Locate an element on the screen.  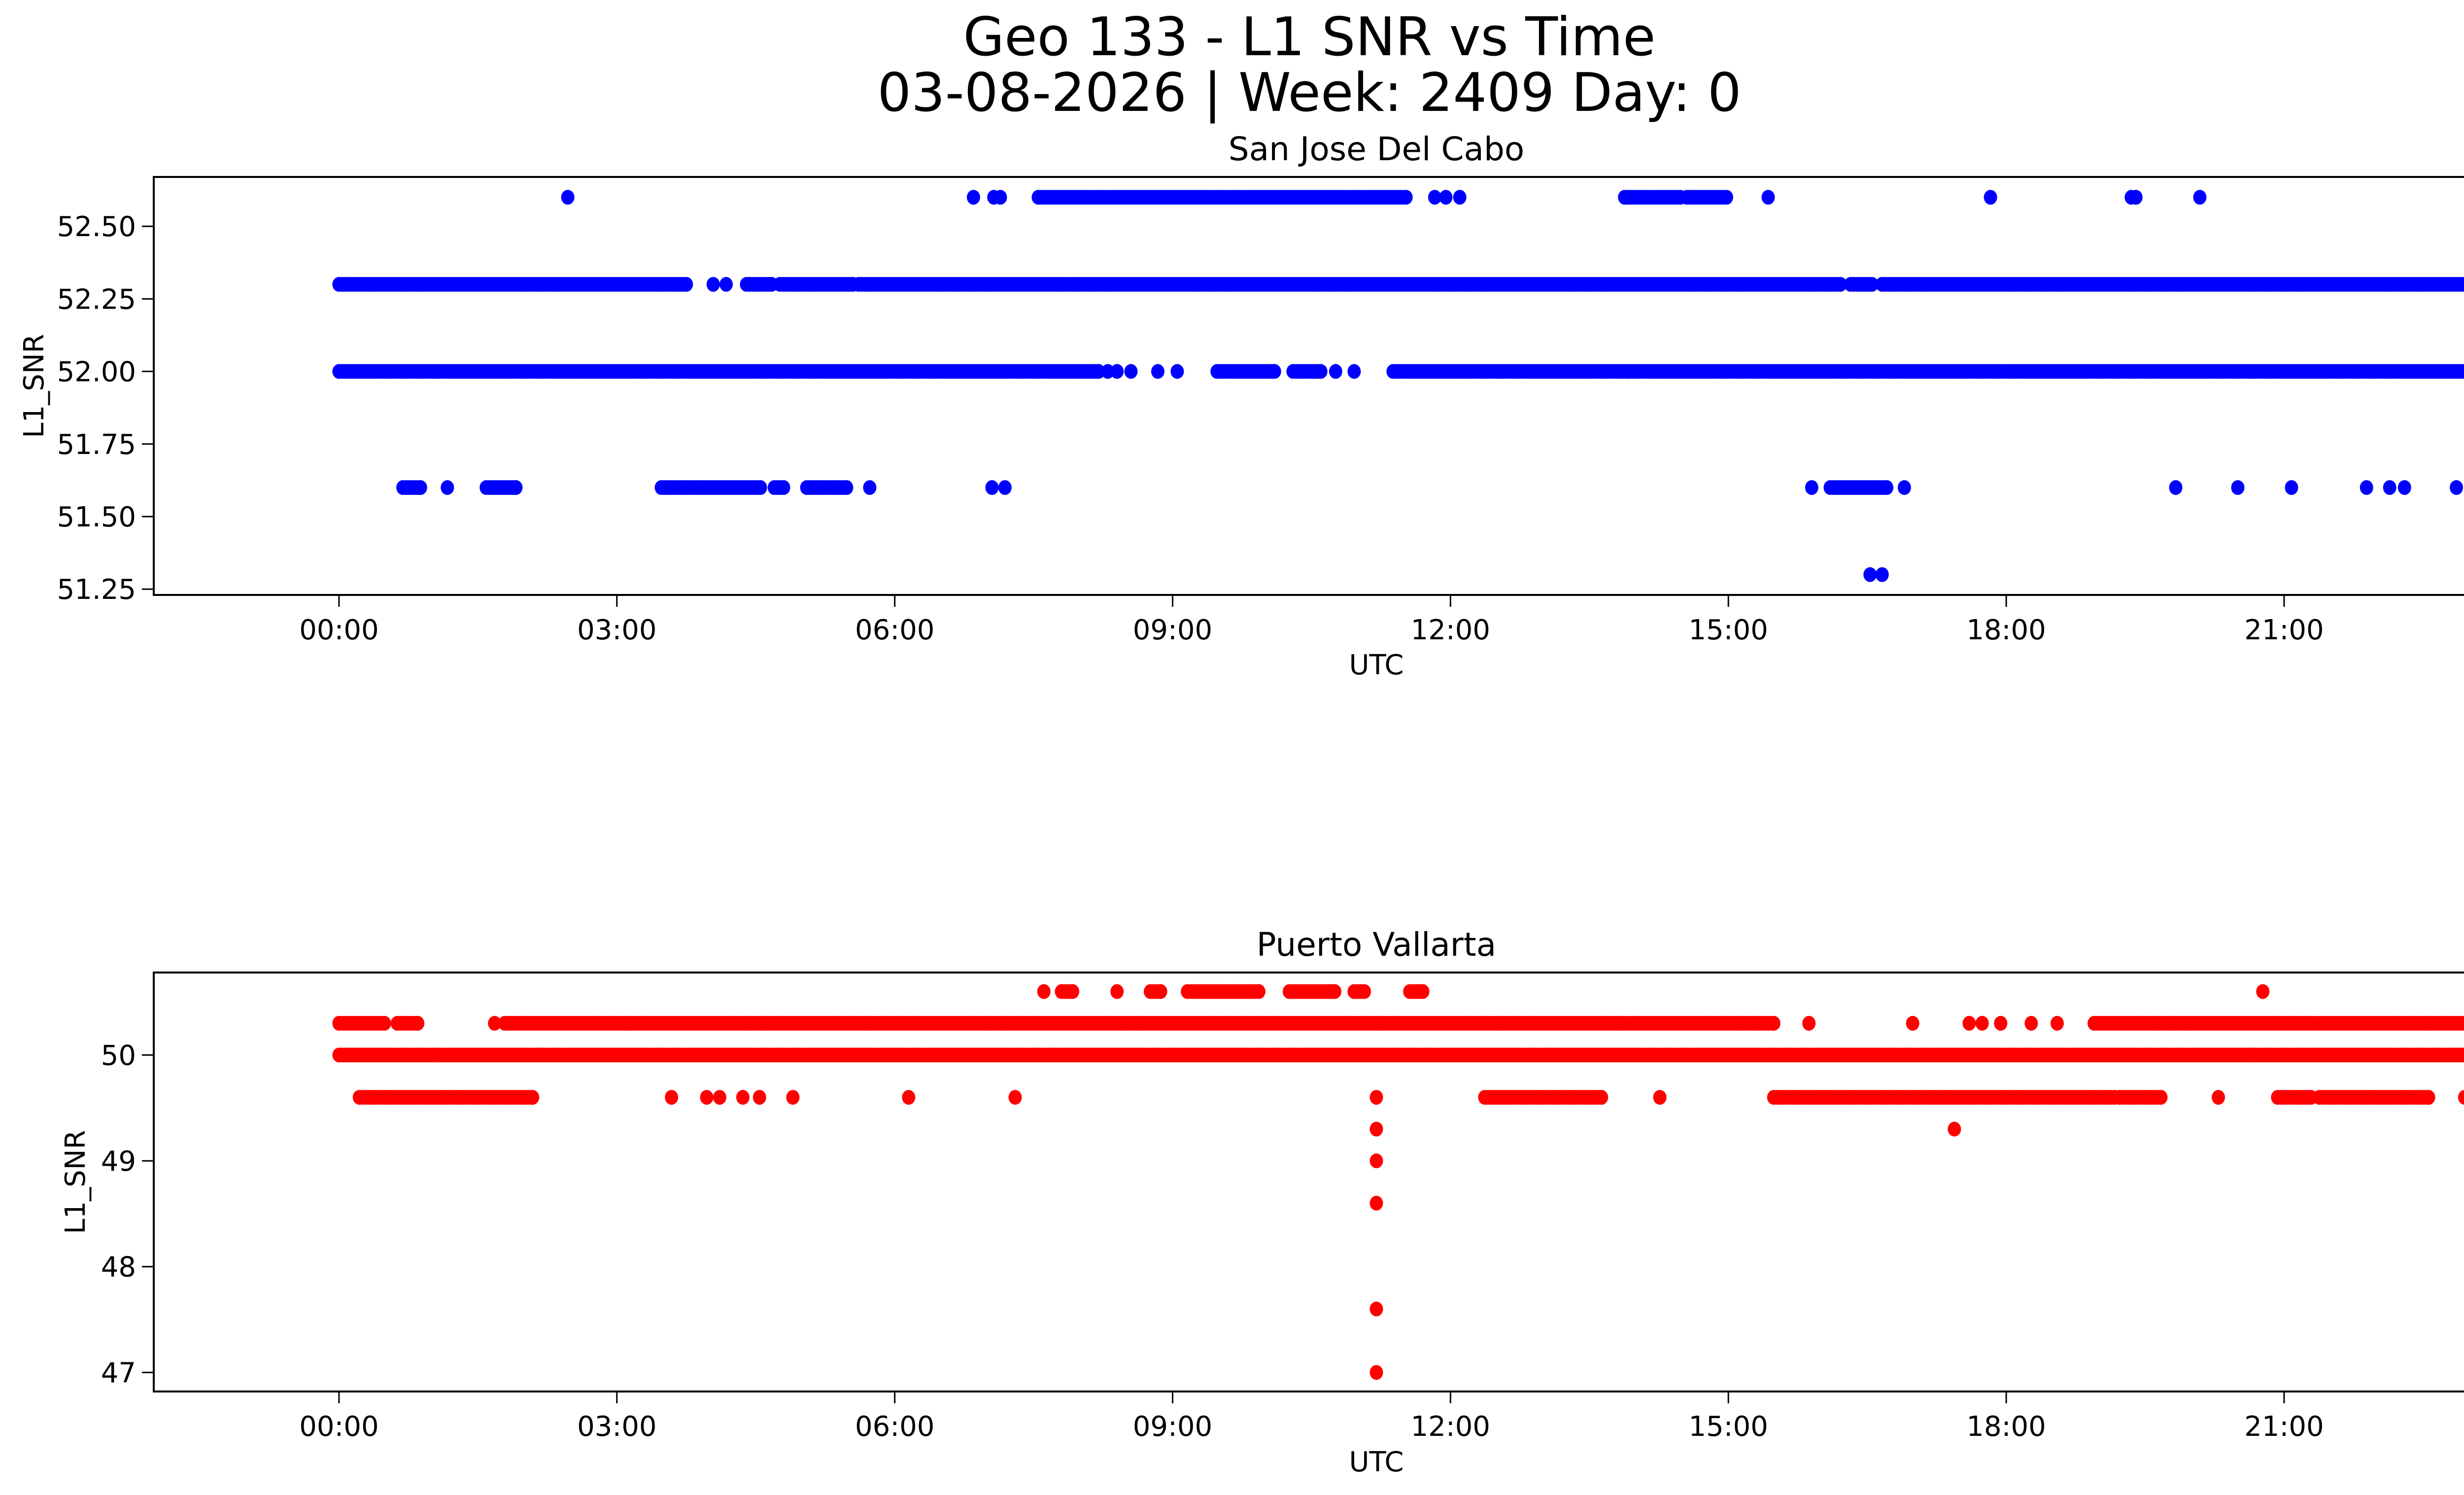
x-tick-label: 15:00 is located at coordinates (1728, 630).